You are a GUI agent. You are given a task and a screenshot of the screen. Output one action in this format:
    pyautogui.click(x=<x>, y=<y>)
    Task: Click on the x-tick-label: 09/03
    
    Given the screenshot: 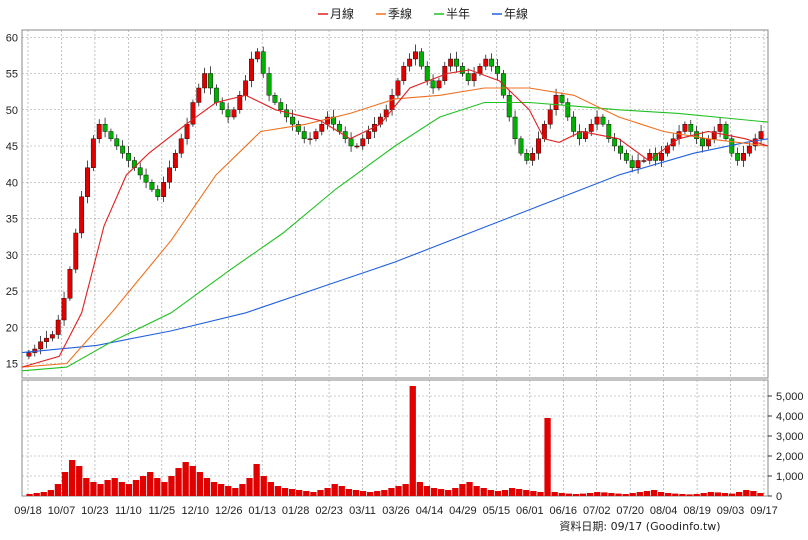 What is the action you would take?
    pyautogui.click(x=731, y=511)
    